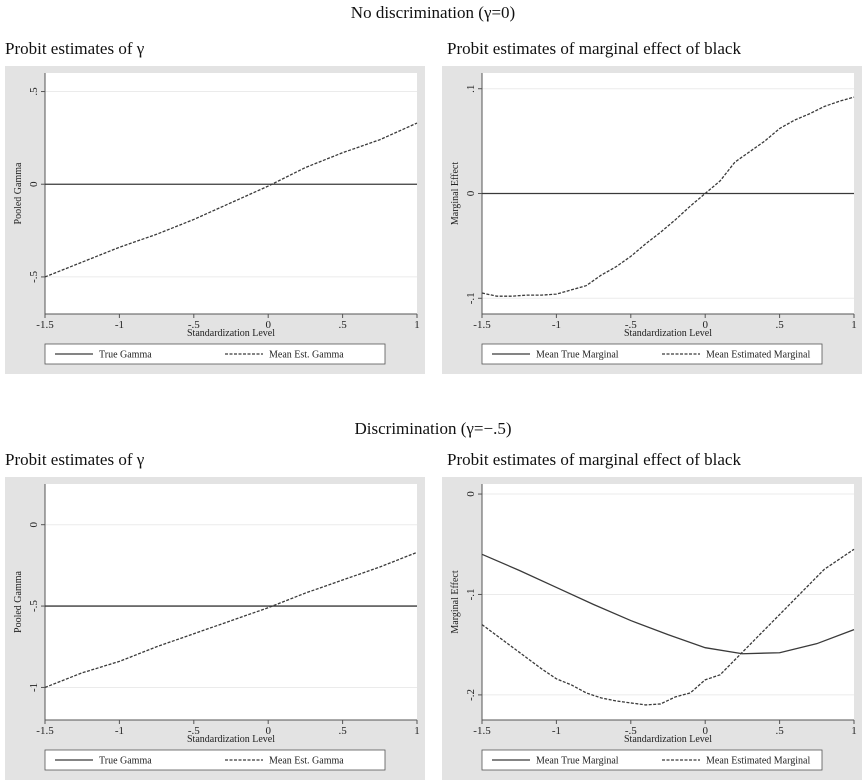 The height and width of the screenshot is (782, 866). Describe the element at coordinates (75, 48) in the screenshot. I see `panel-title-gamma-top: Probit estimates of γ` at that location.